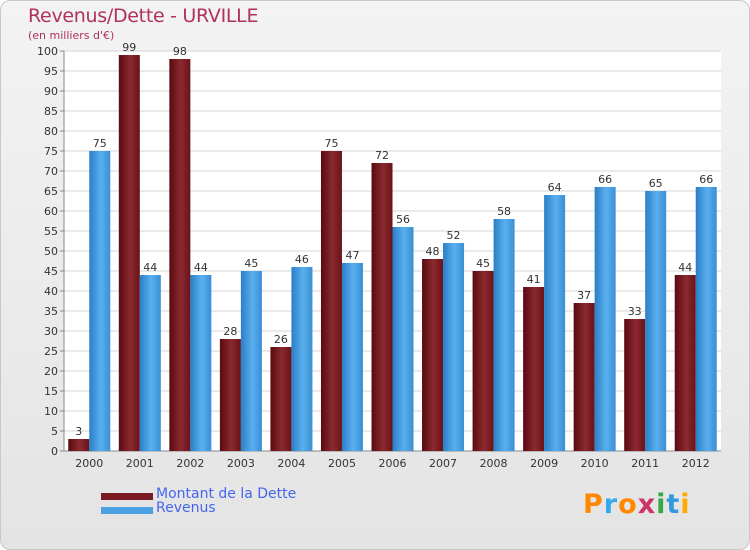 Image resolution: width=750 pixels, height=550 pixels. What do you see at coordinates (51, 411) in the screenshot?
I see `y-tick-label: 10` at bounding box center [51, 411].